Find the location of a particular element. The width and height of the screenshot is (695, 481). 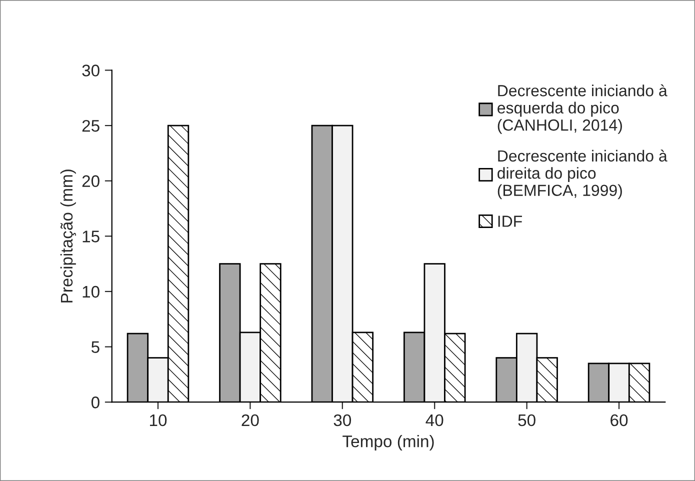

x-tick-label: 30 is located at coordinates (343, 420).